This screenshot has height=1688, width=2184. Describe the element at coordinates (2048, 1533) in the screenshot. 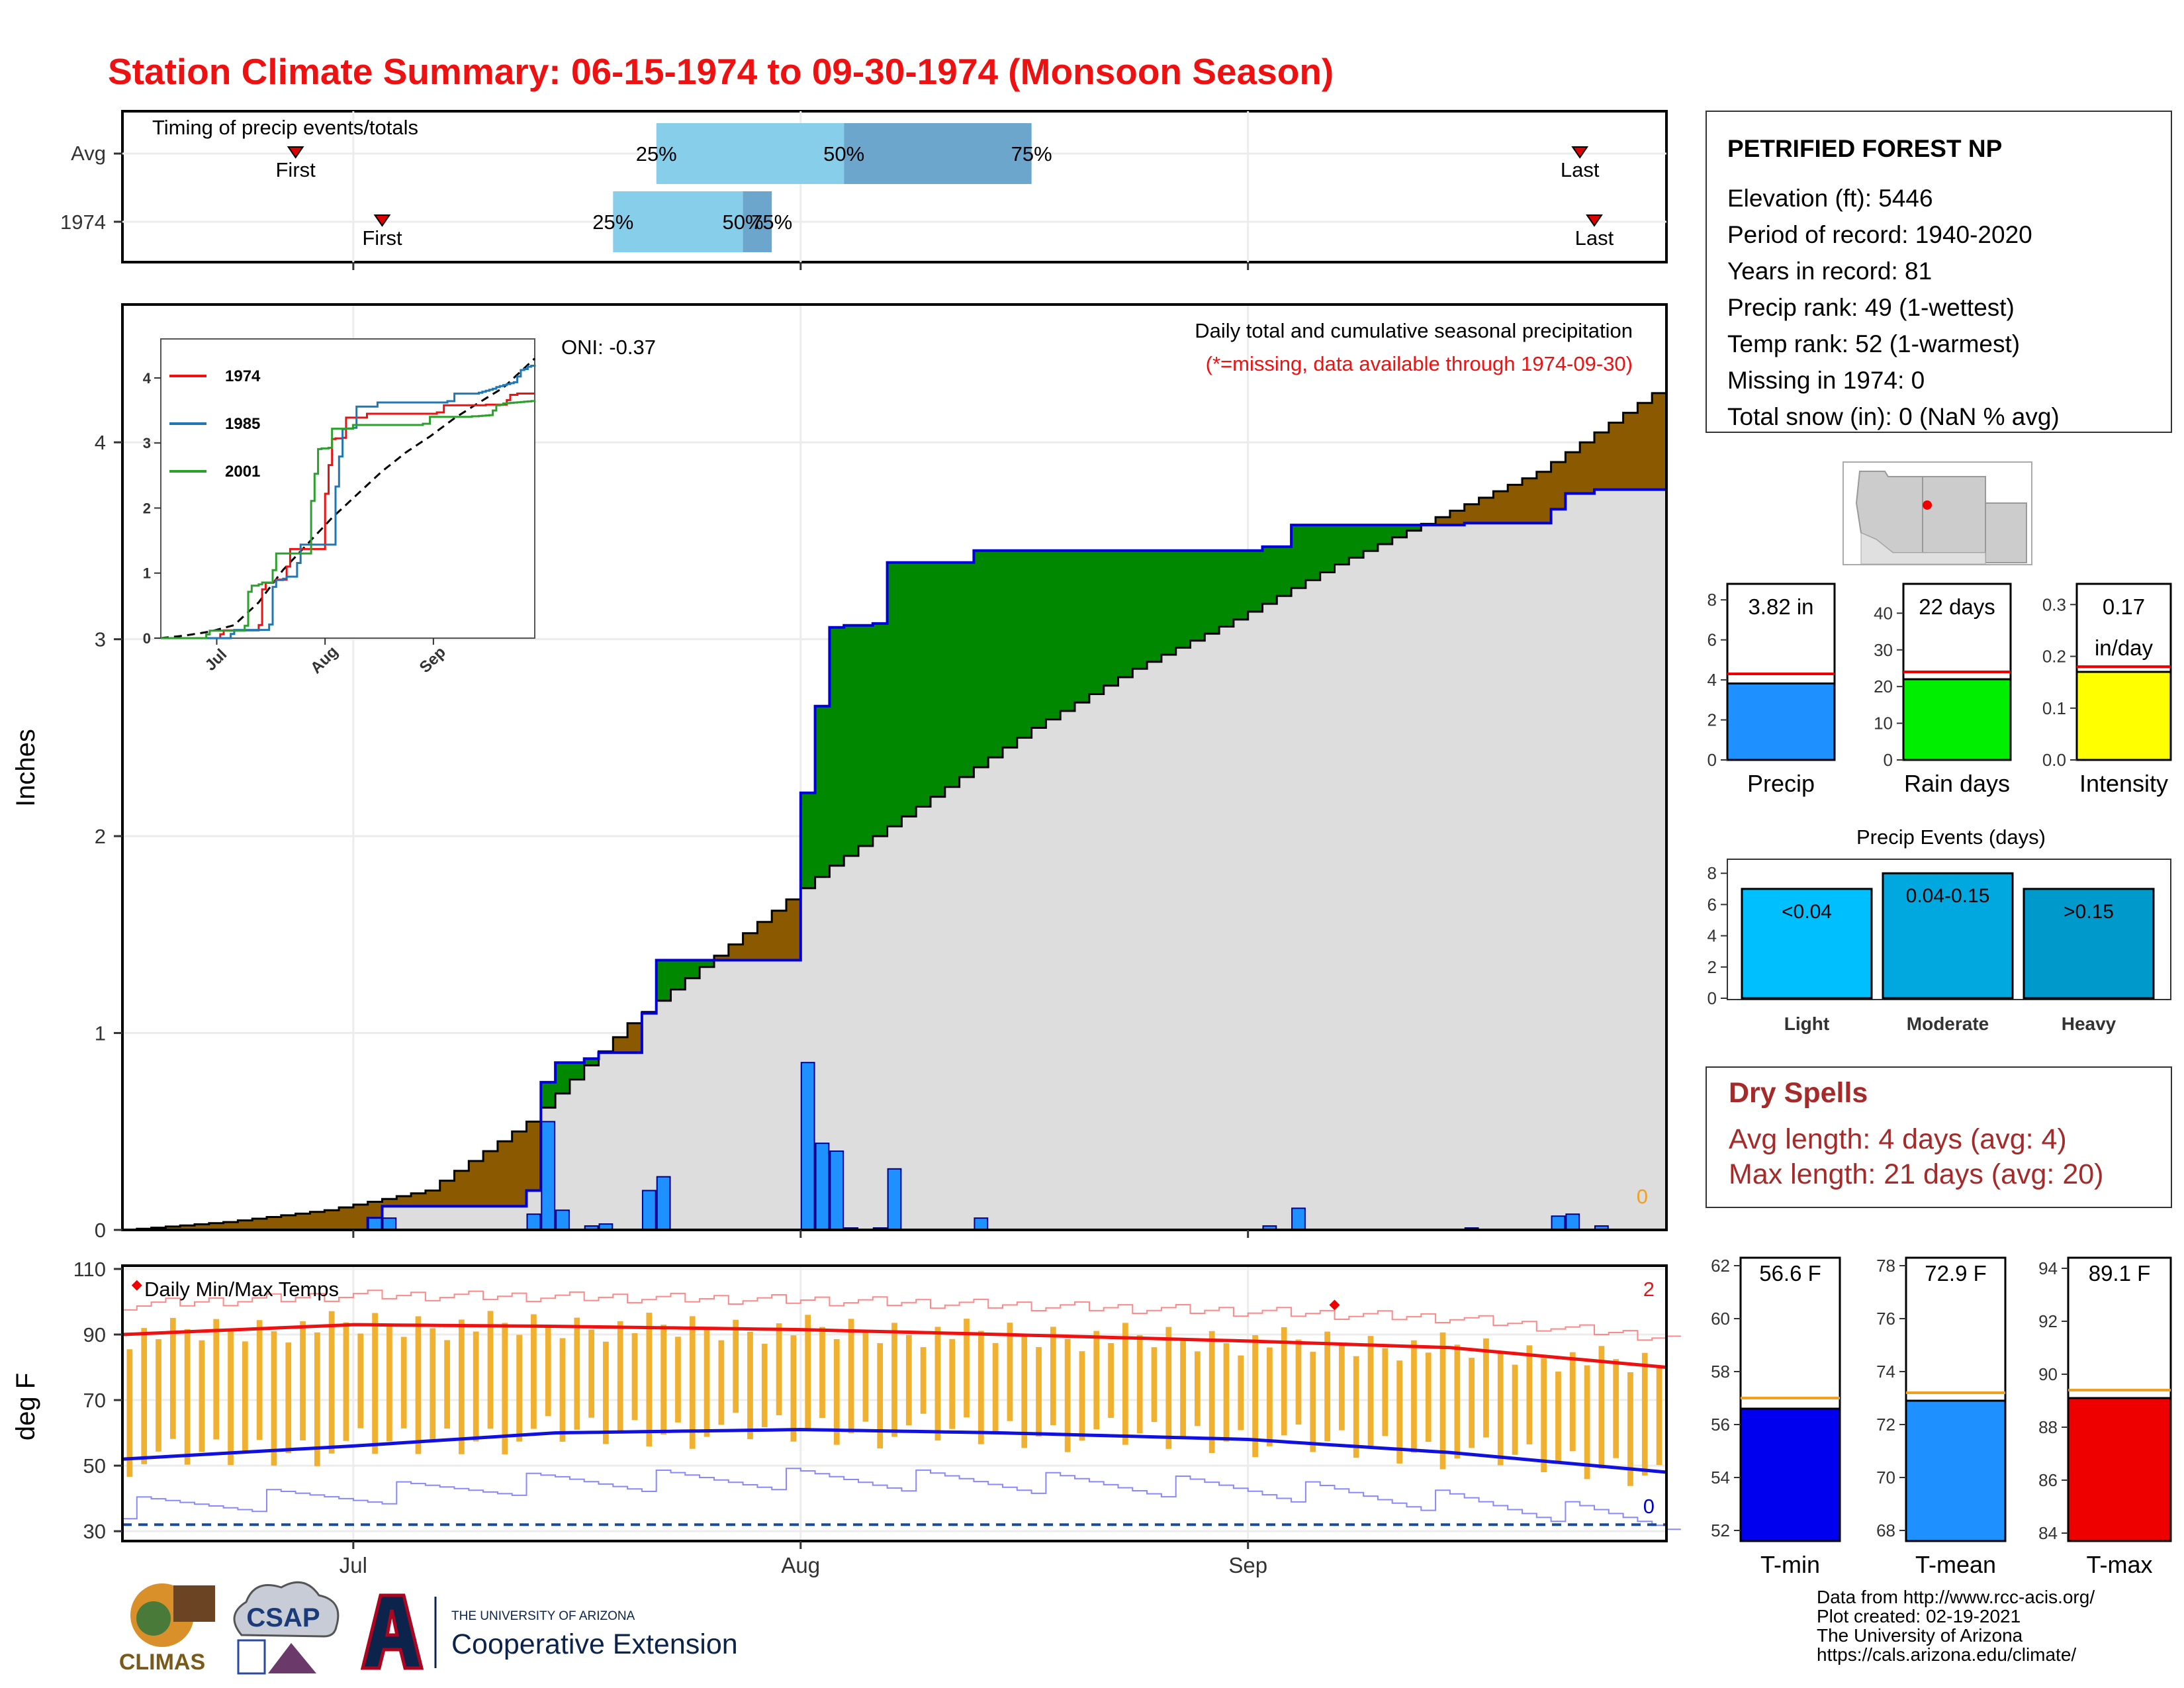

I see `temp-bar-y-tick-label: 84` at that location.